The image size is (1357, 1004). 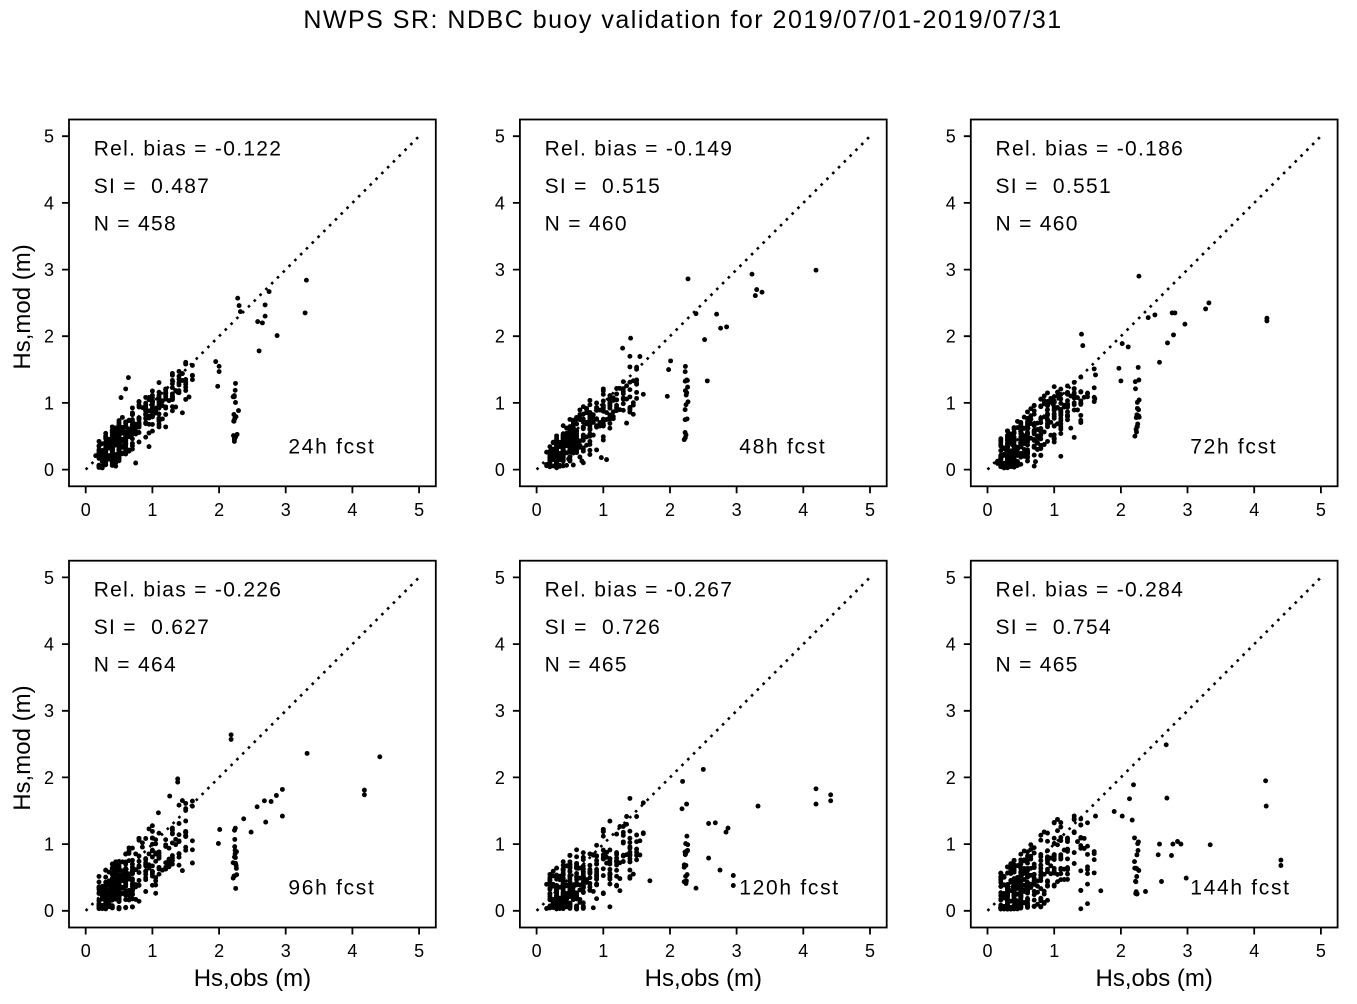 I want to click on svg-text: Rel. bias = -0.122, so click(x=188, y=149).